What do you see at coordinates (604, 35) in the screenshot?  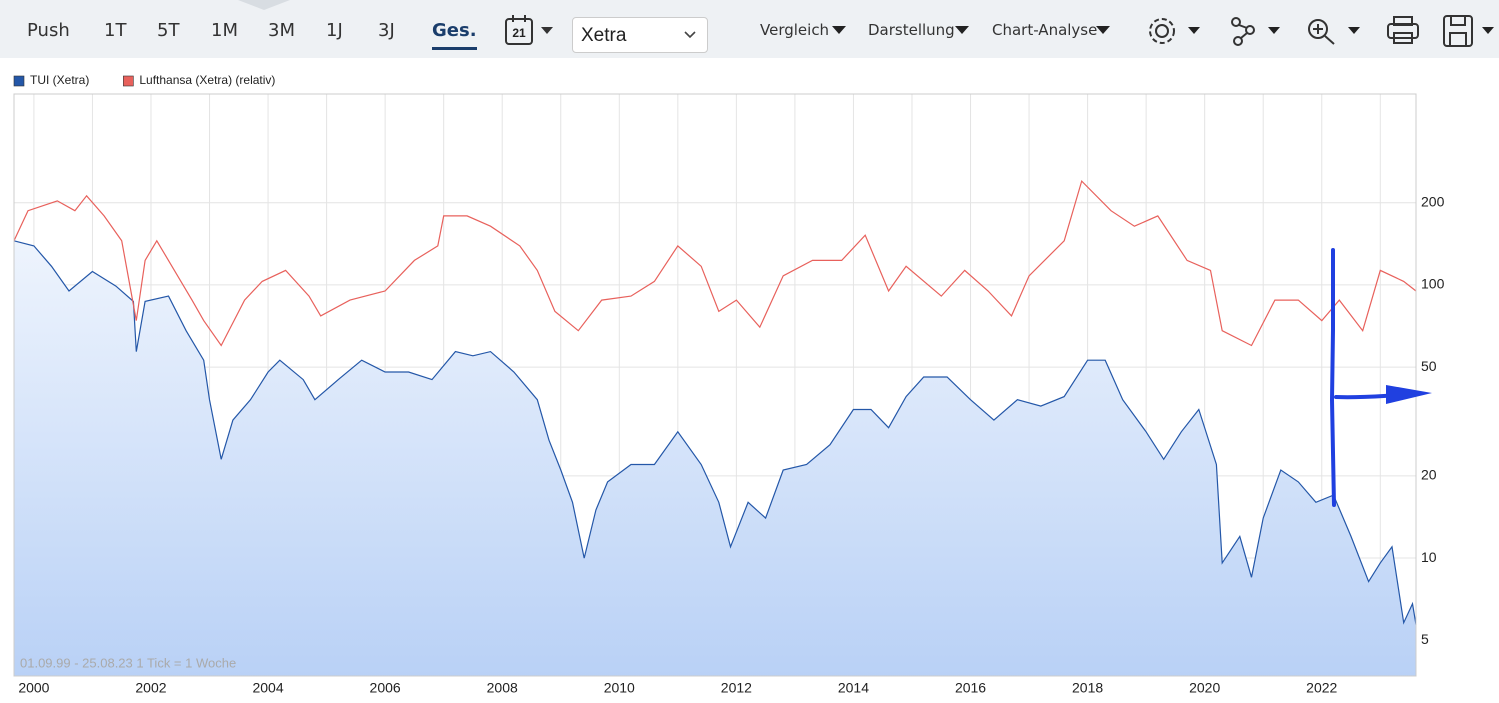 I see `exchange-label: Xetra` at bounding box center [604, 35].